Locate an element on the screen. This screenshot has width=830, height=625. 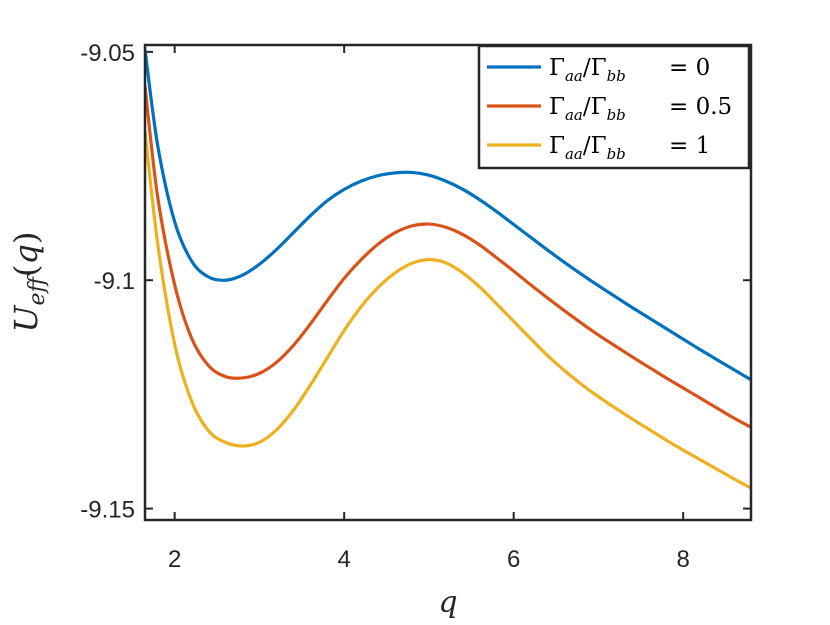
x-tick-label: 2 is located at coordinates (174, 559).